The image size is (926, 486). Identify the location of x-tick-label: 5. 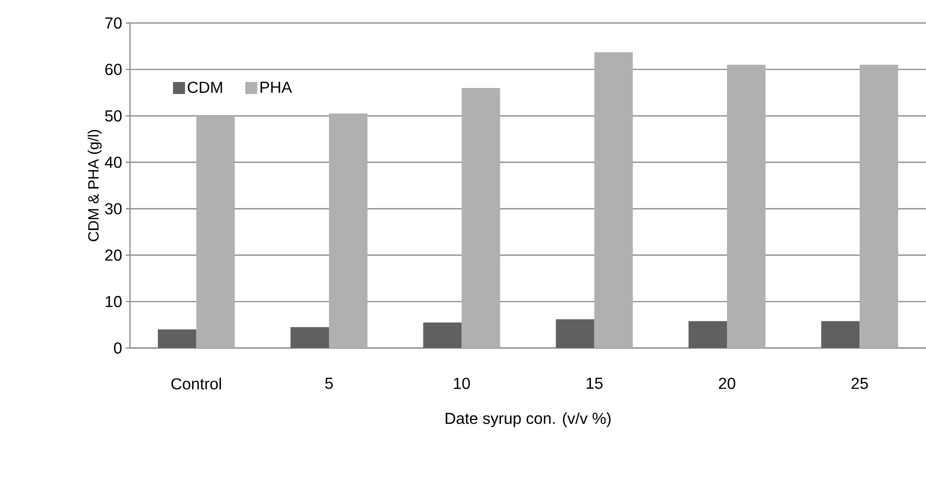
(329, 383).